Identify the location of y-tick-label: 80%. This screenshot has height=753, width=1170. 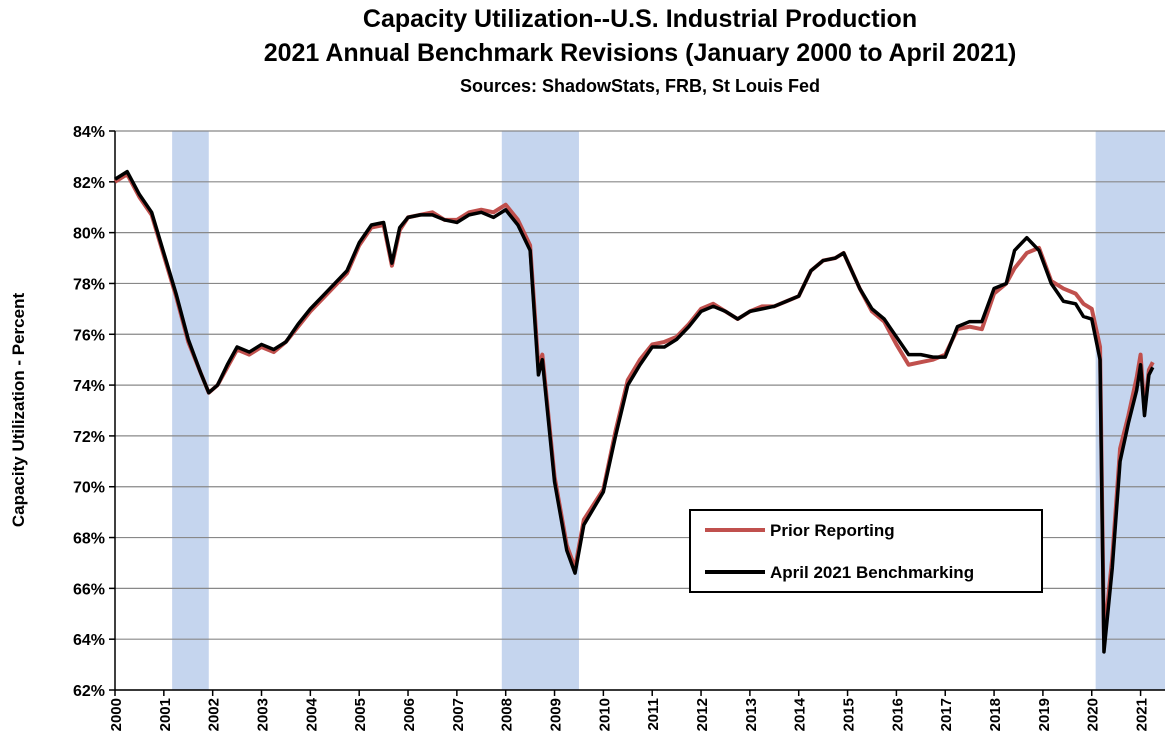
(89, 234).